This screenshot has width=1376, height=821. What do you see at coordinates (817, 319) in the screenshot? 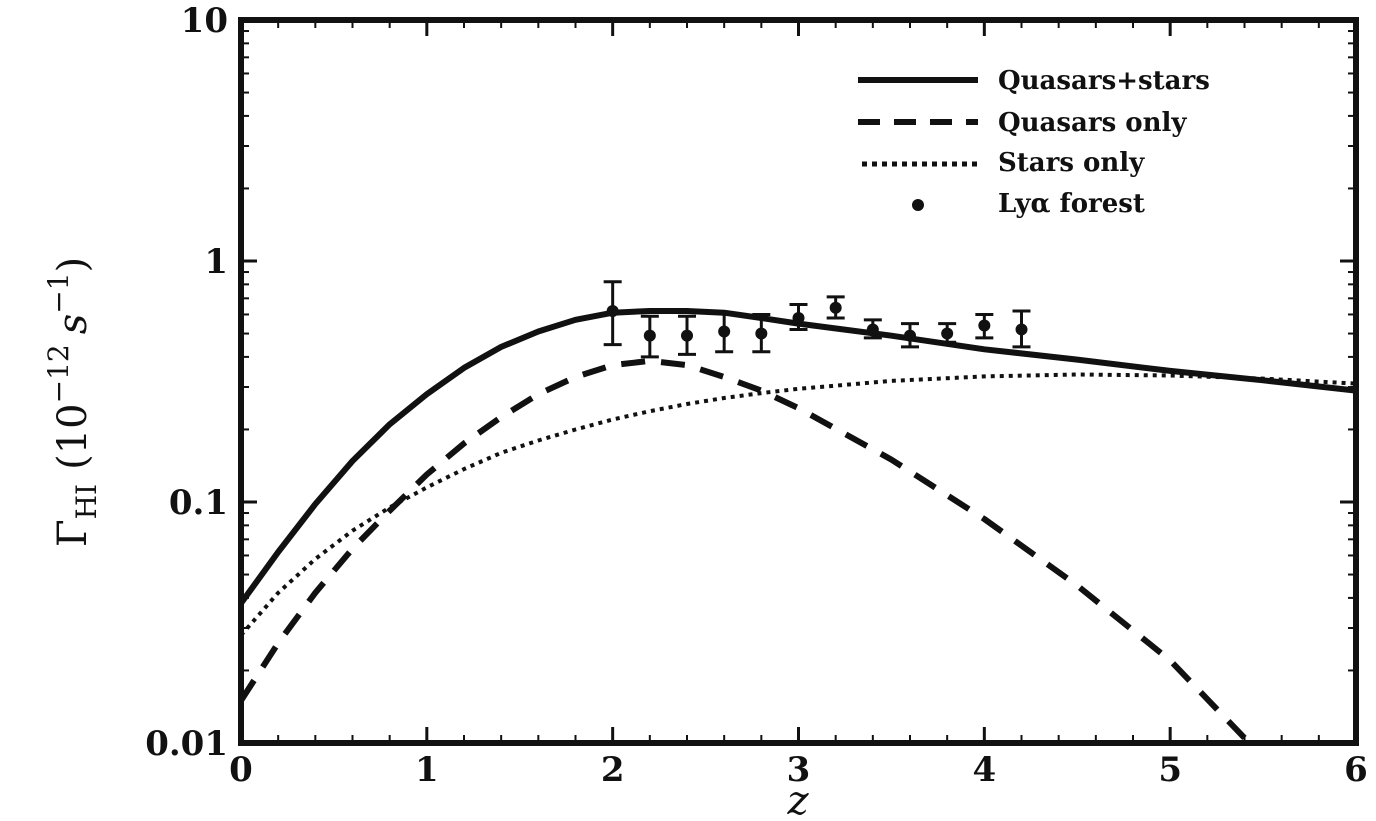
I see `points-layer` at bounding box center [817, 319].